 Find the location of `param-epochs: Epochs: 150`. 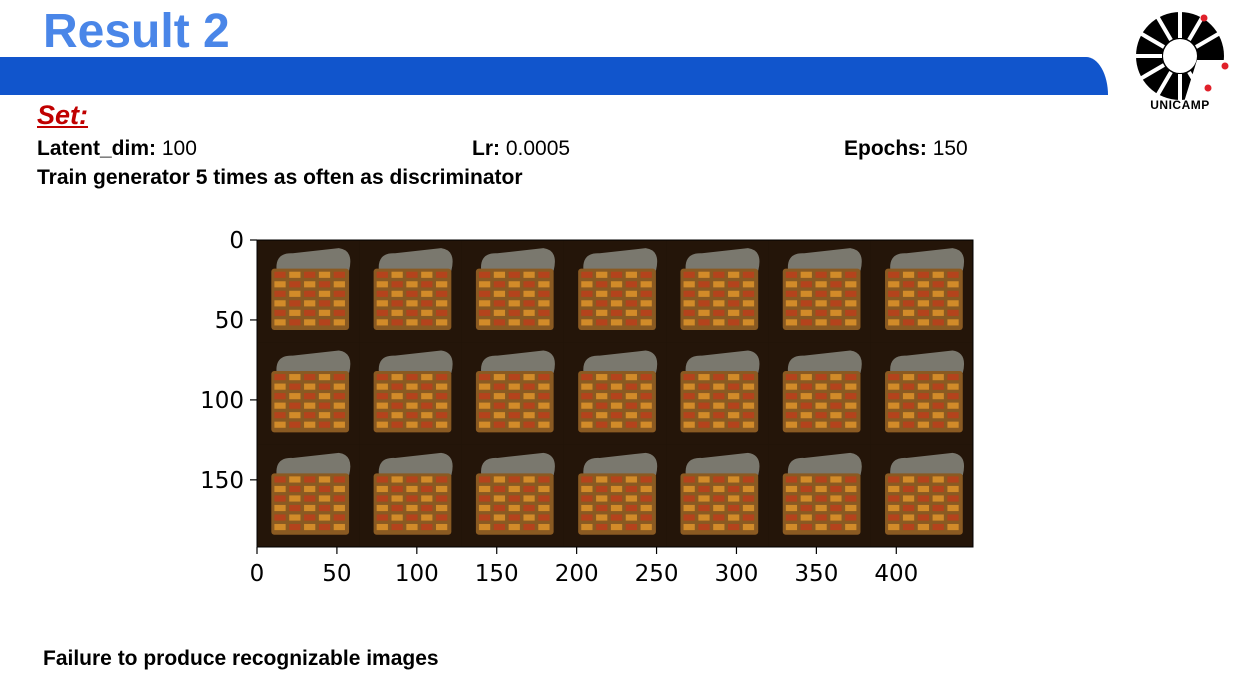

param-epochs: Epochs: 150 is located at coordinates (906, 149).